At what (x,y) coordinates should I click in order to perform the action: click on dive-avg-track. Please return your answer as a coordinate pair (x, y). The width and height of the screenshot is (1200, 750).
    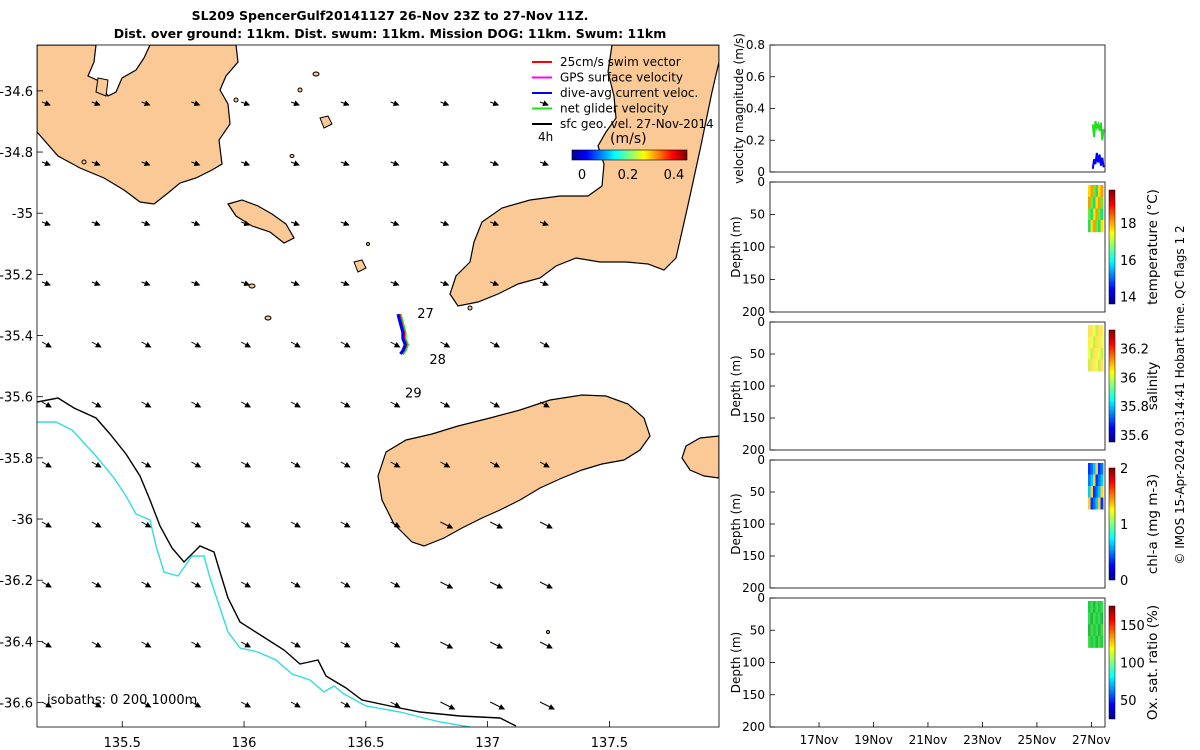
    Looking at the image, I should click on (401, 334).